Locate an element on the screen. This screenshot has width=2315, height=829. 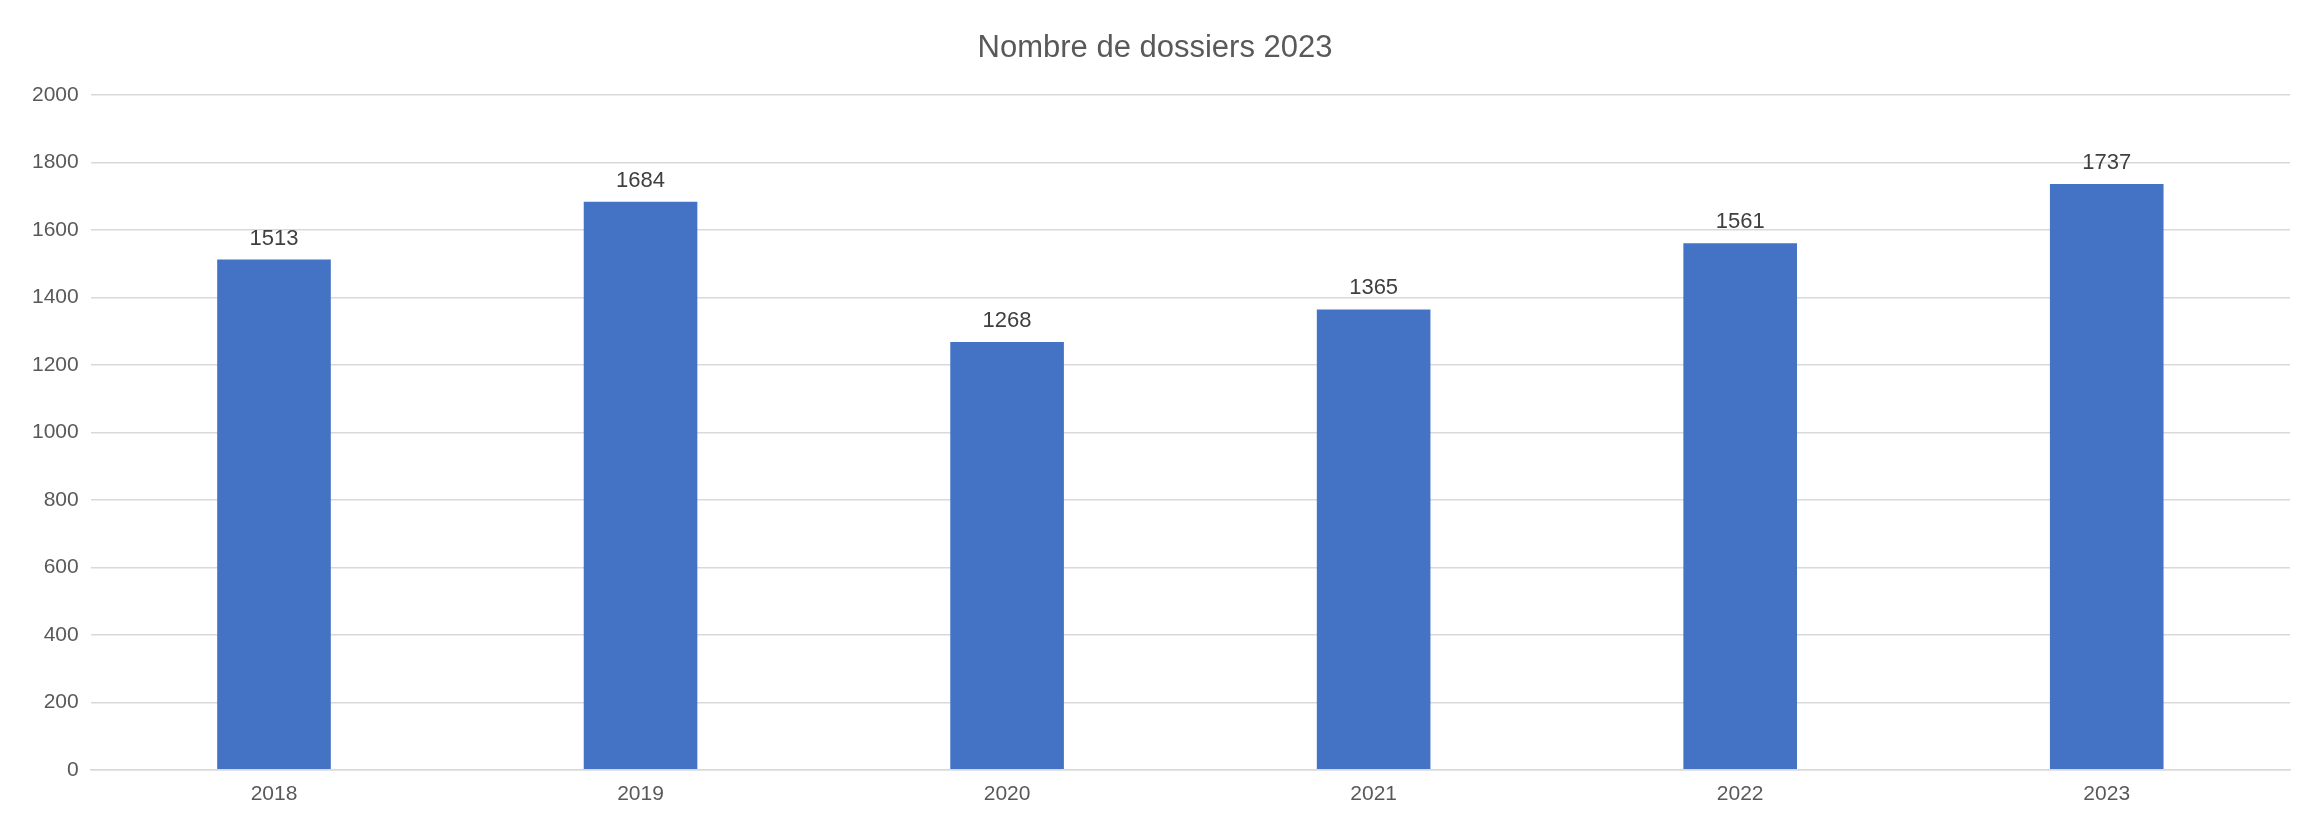
y-tick-label: 400 is located at coordinates (61, 633).